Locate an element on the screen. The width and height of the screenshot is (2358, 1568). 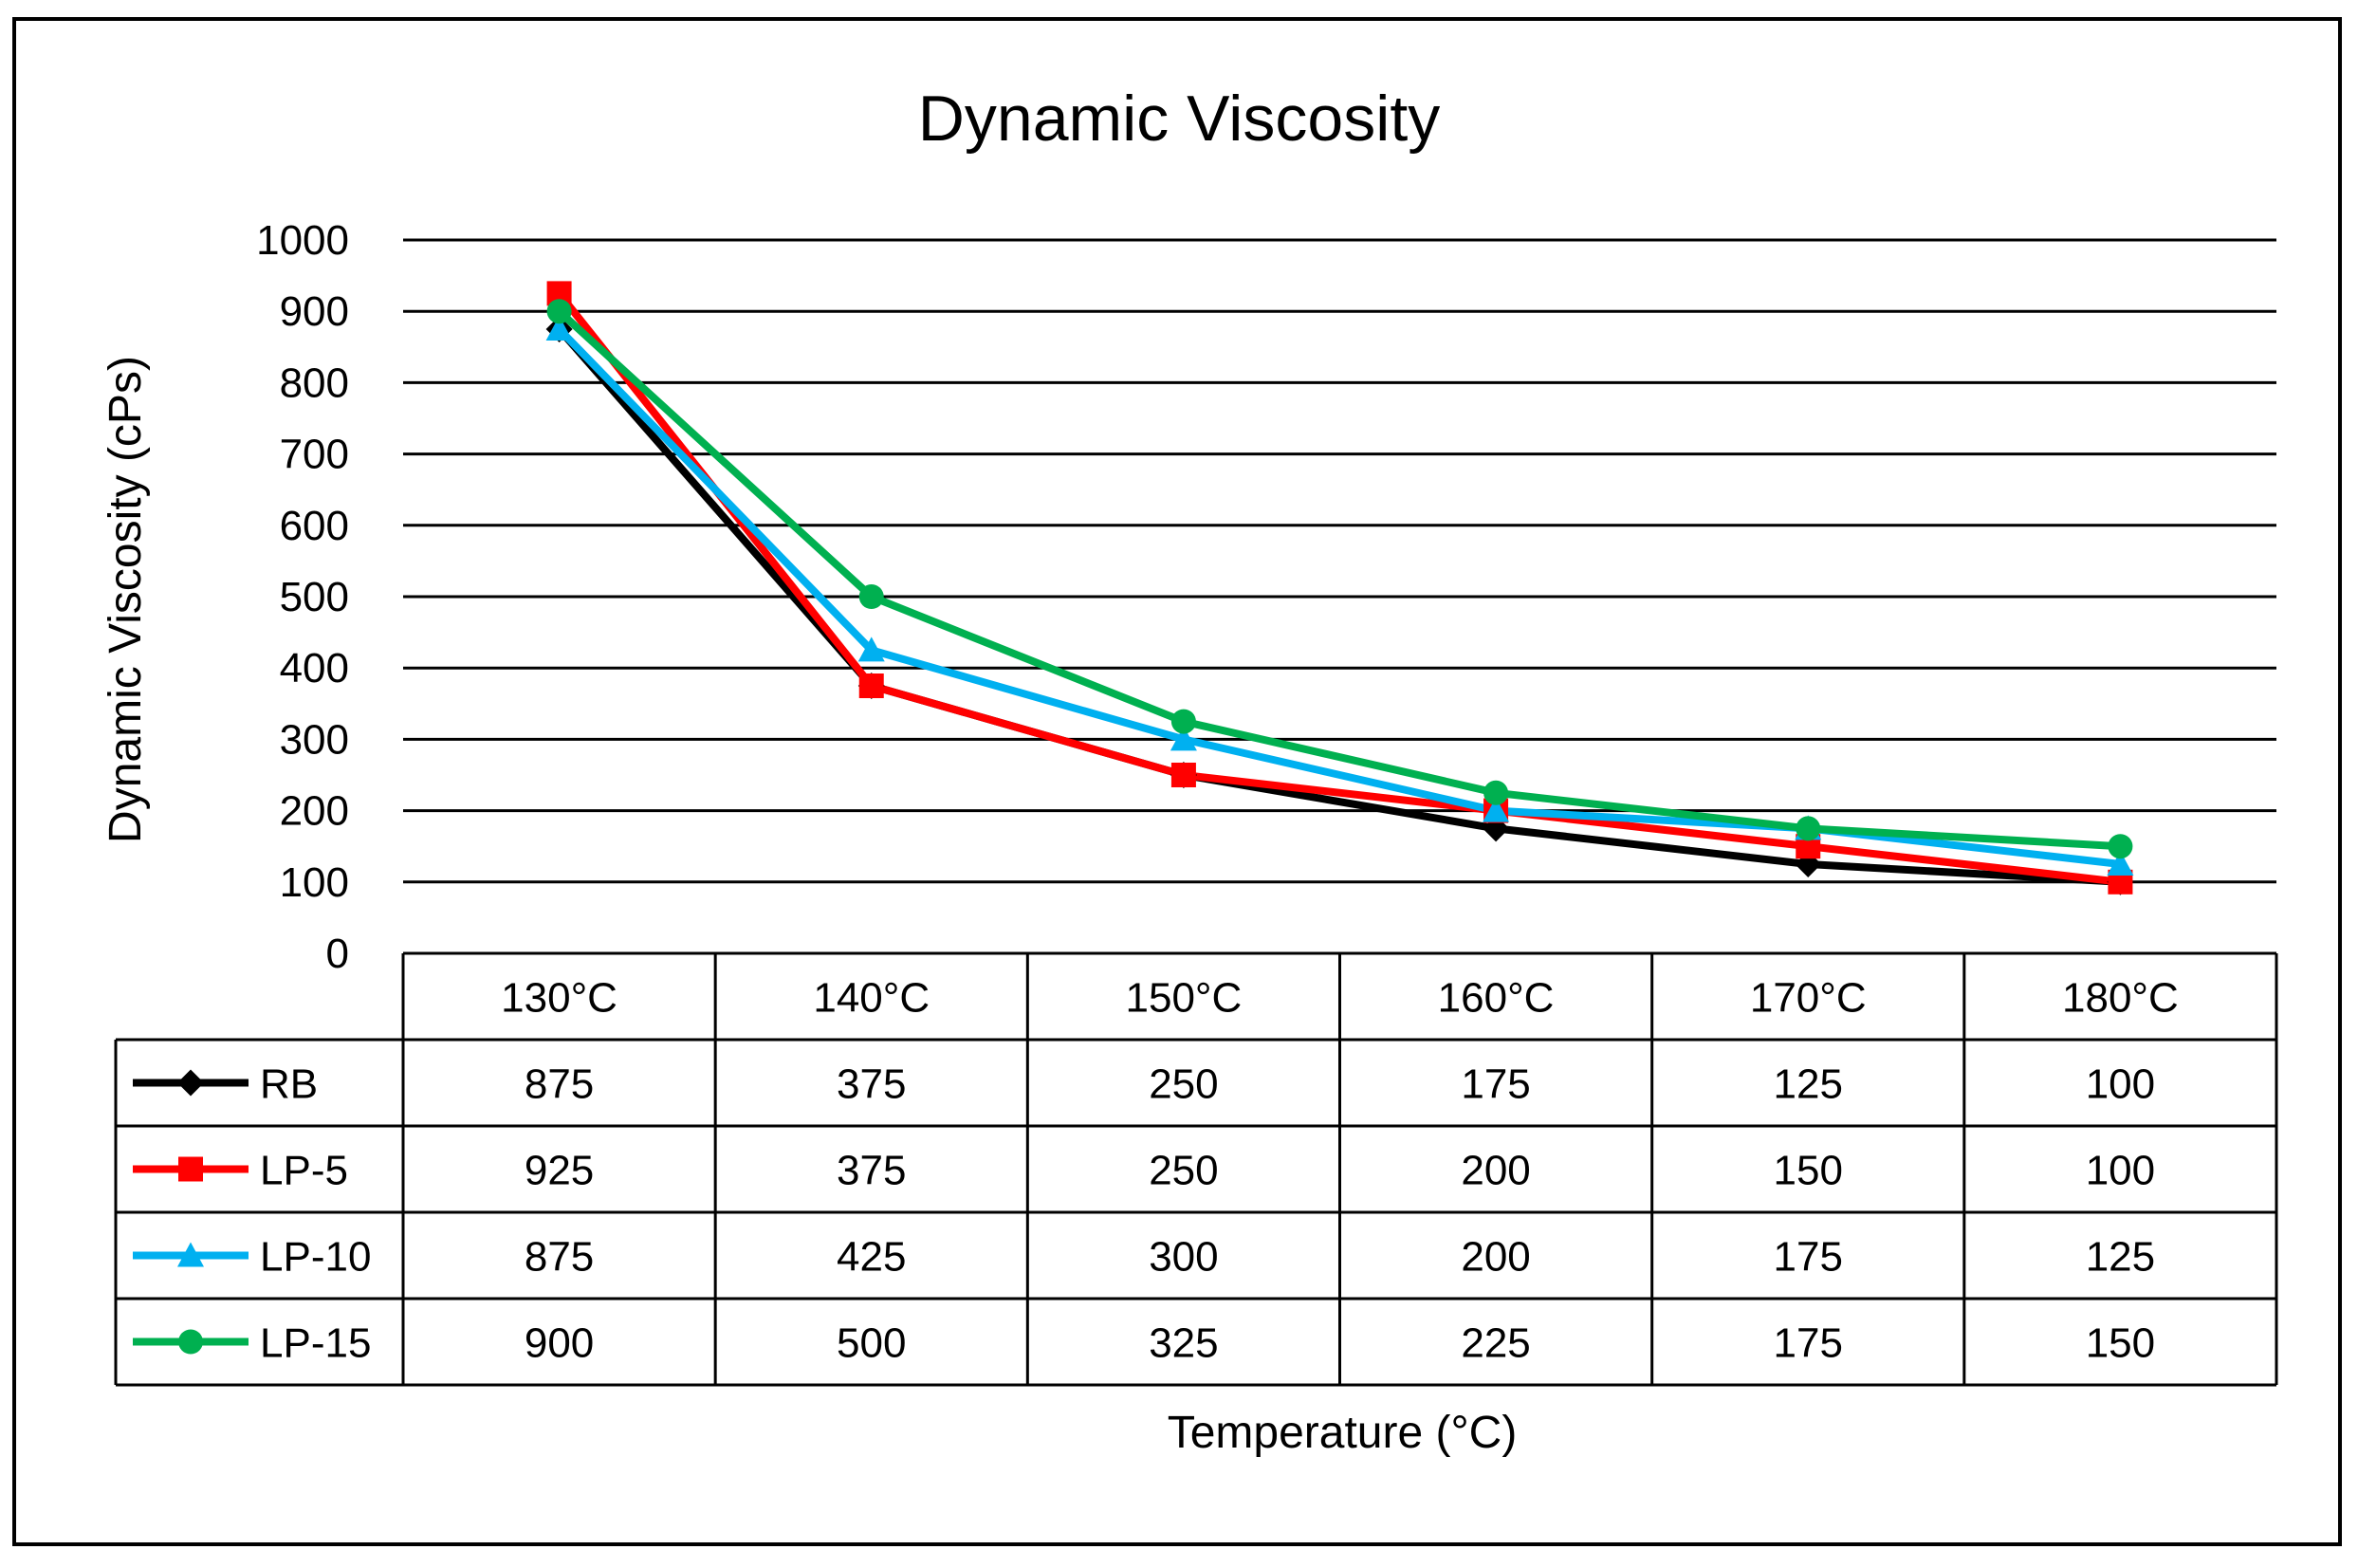
x-tick-label: 170°C is located at coordinates (1808, 999).